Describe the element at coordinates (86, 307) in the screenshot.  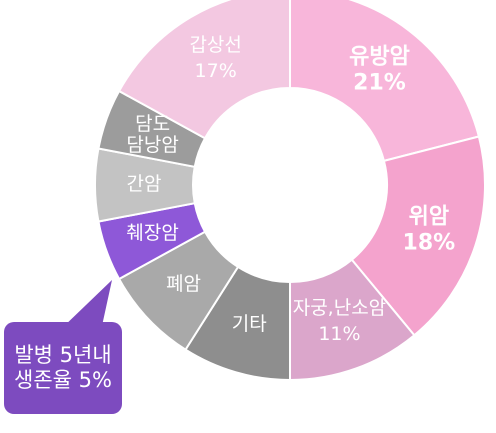
I see `annotation-pointer` at that location.